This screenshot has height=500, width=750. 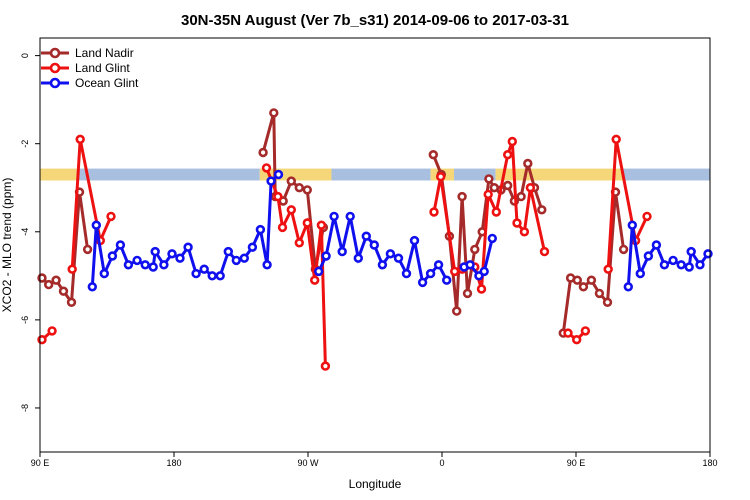 What do you see at coordinates (104, 53) in the screenshot?
I see `legend-label: Land Nadir` at bounding box center [104, 53].